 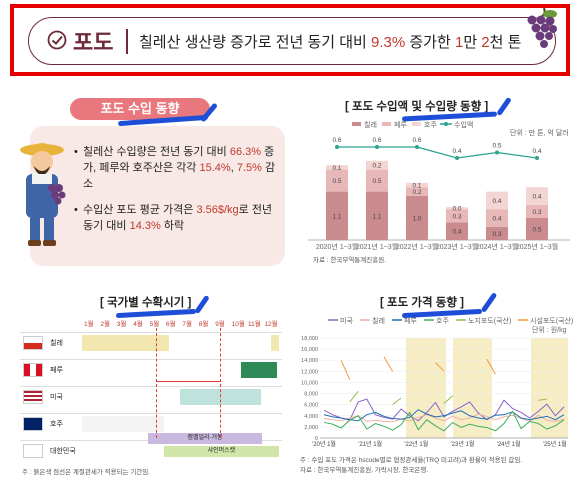 I want to click on import-chart-title: [ 포도 수입액 및 수입량 동향 ], so click(x=417, y=107).